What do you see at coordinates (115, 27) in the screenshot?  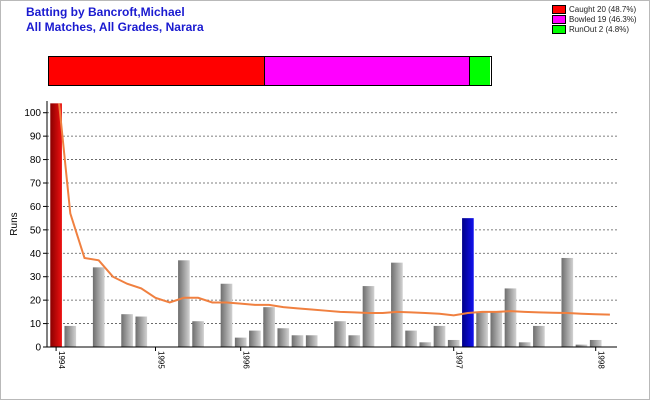 I see `chart-title-line-2: All Matches, All Grades, Narara` at bounding box center [115, 27].